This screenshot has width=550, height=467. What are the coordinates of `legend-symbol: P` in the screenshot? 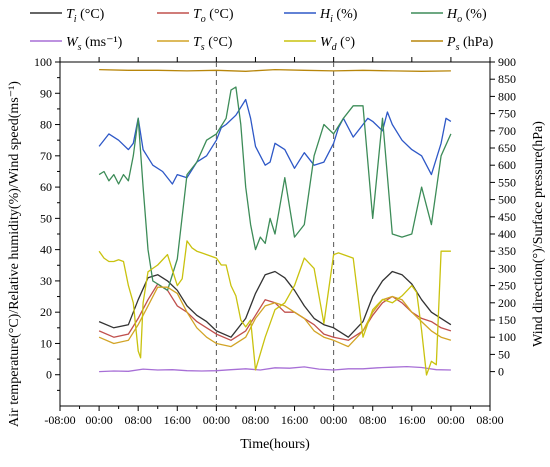 It's located at (451, 42).